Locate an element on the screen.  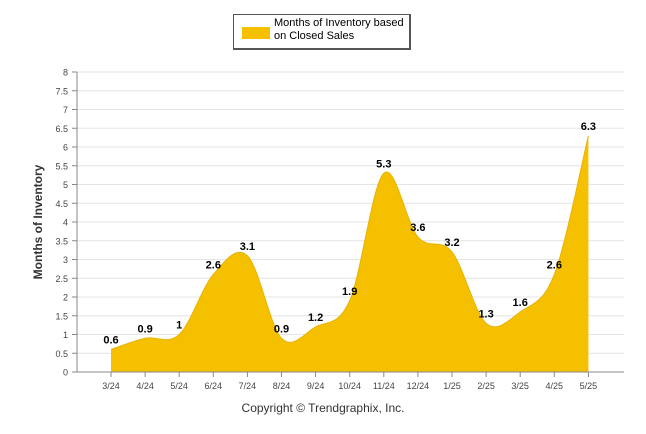
y-tick-label: 0.5 is located at coordinates (61, 354).